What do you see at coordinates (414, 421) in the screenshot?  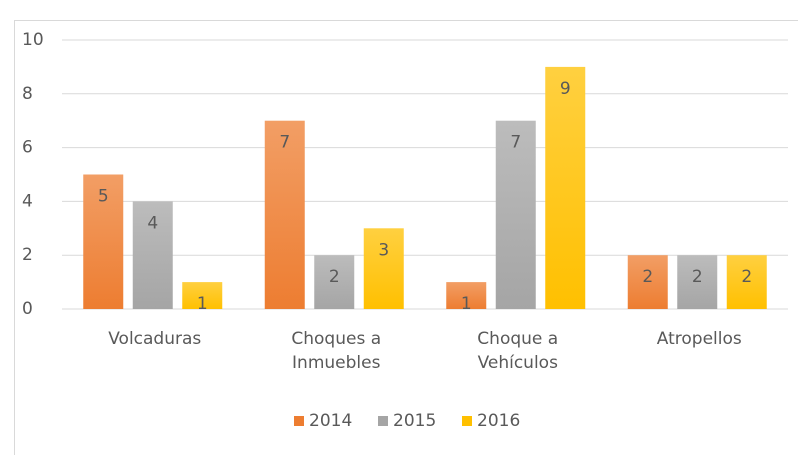 I see `legend-label: 2015` at bounding box center [414, 421].